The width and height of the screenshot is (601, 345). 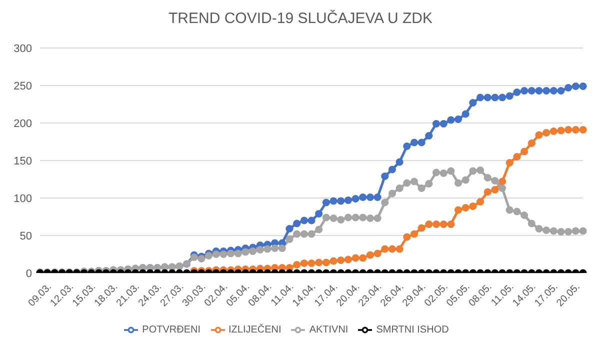 I want to click on chart-title: TREND COVID-19 SLUČAJEVA U ZDK, so click(x=301, y=18).